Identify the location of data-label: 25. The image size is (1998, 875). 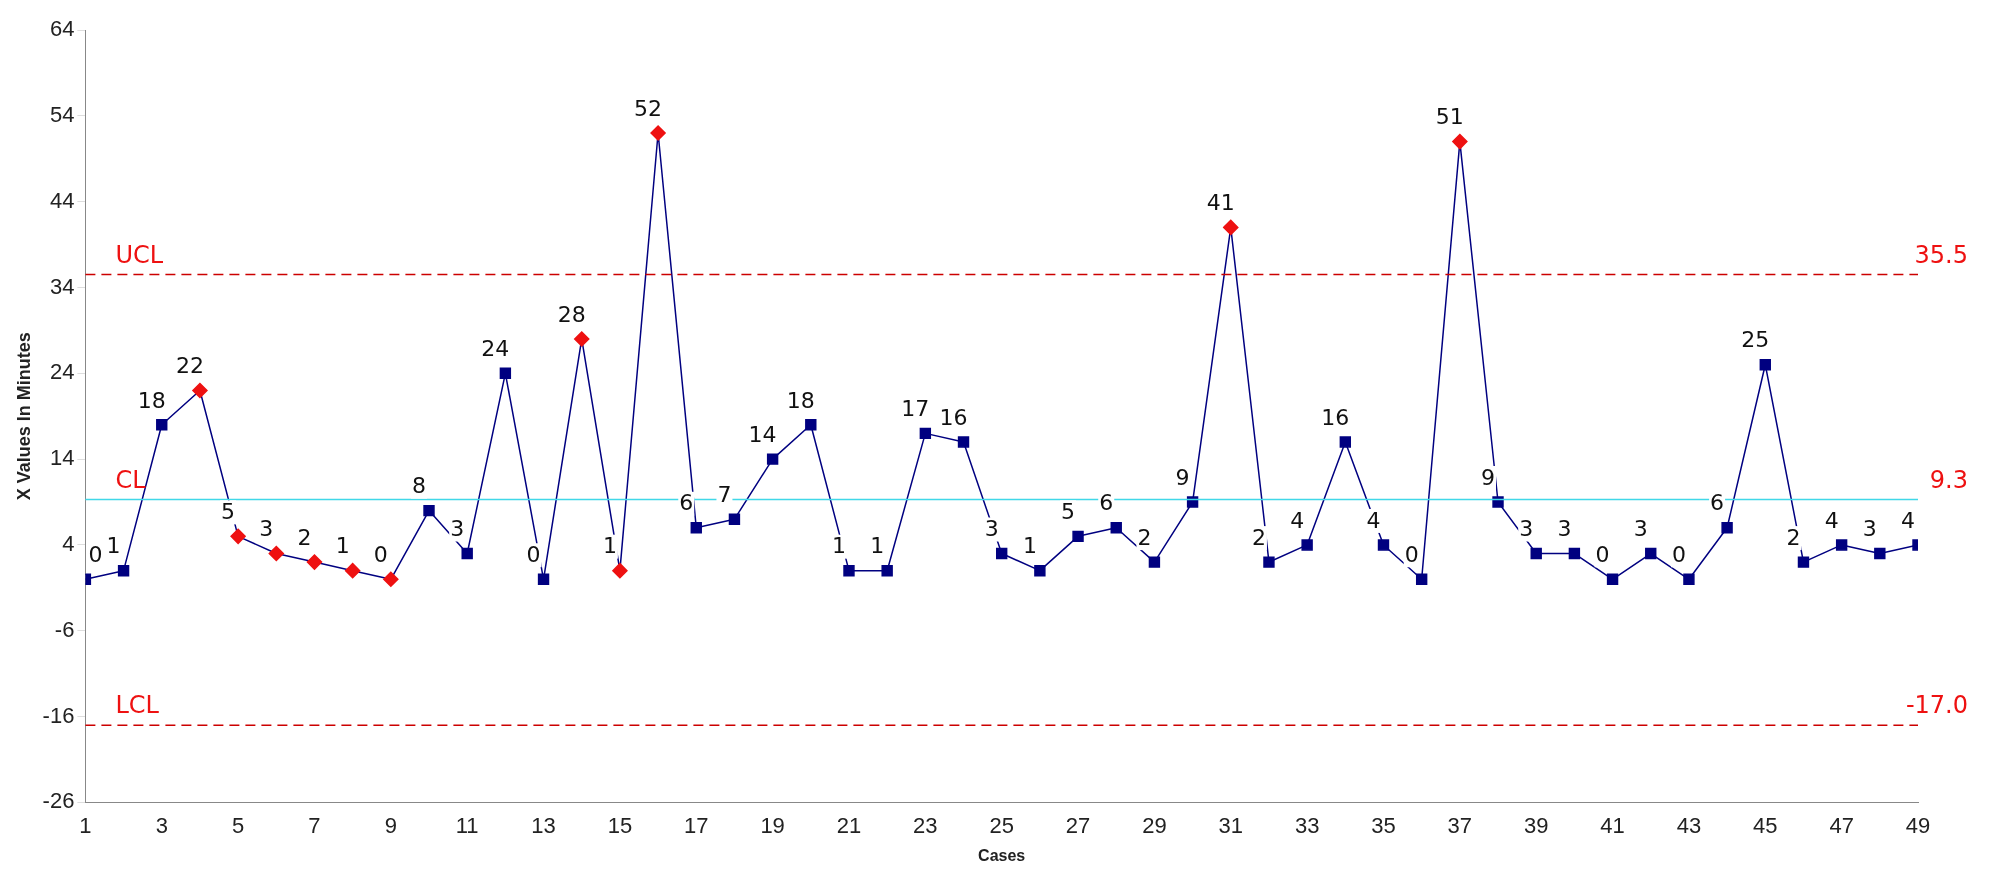
(1755, 340).